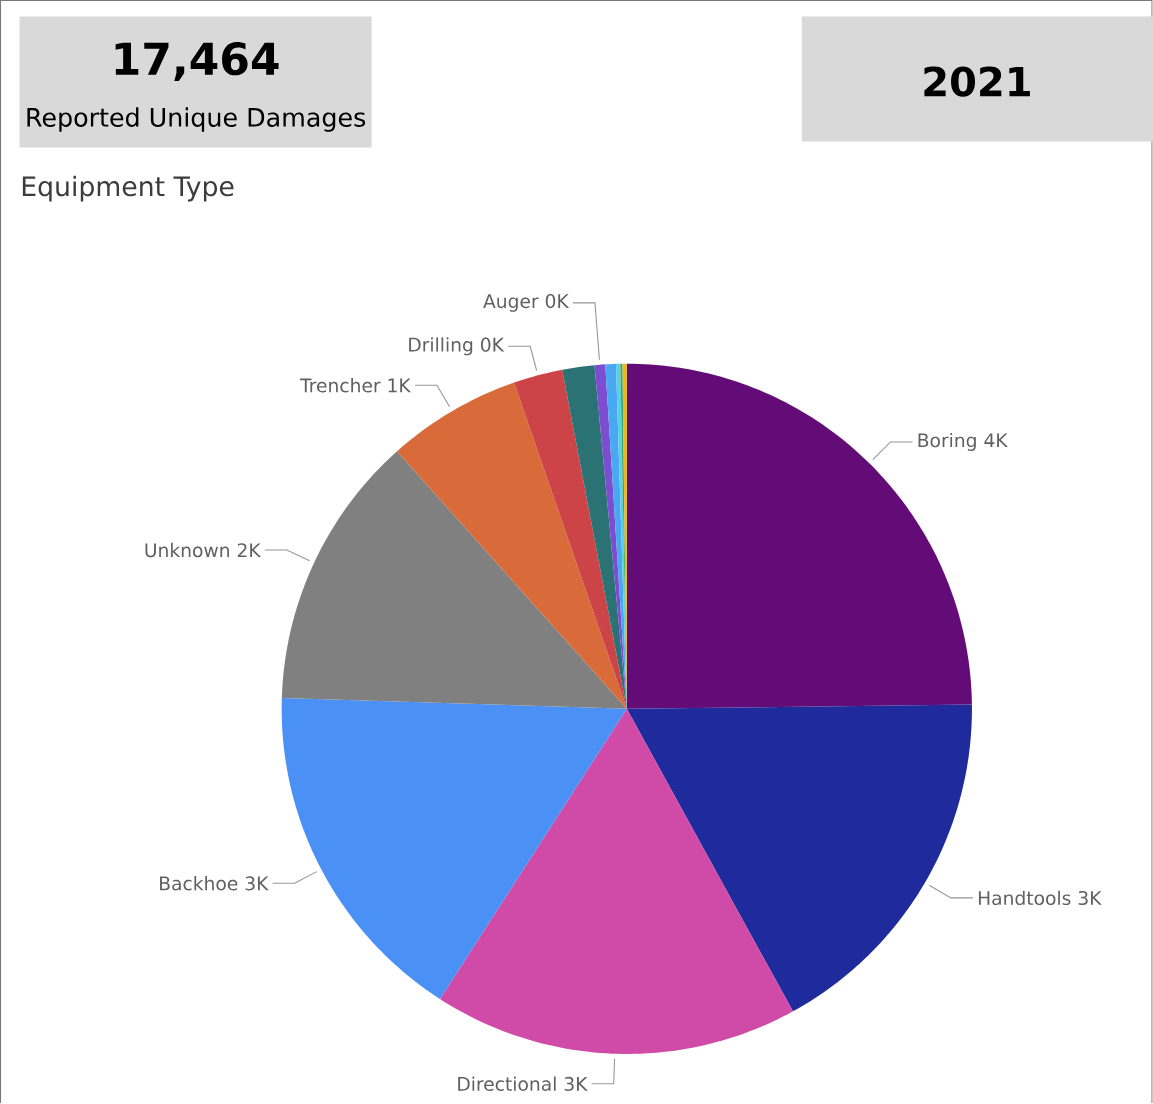  I want to click on slice-label: Directional, so click(507, 1084).